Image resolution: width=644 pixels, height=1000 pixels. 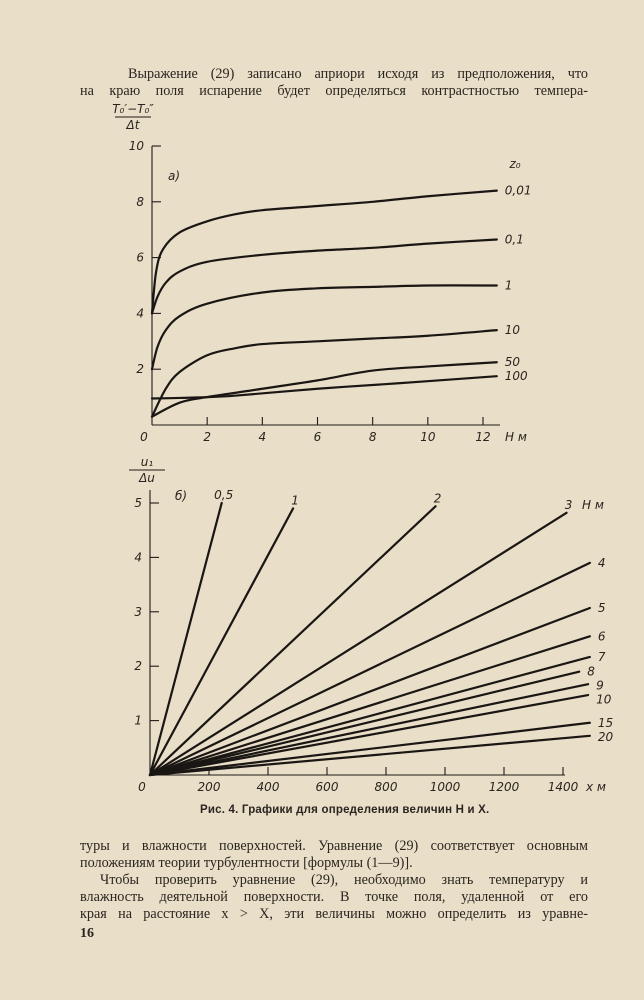 I want to click on x-tick-label: 800, so click(x=386, y=787).